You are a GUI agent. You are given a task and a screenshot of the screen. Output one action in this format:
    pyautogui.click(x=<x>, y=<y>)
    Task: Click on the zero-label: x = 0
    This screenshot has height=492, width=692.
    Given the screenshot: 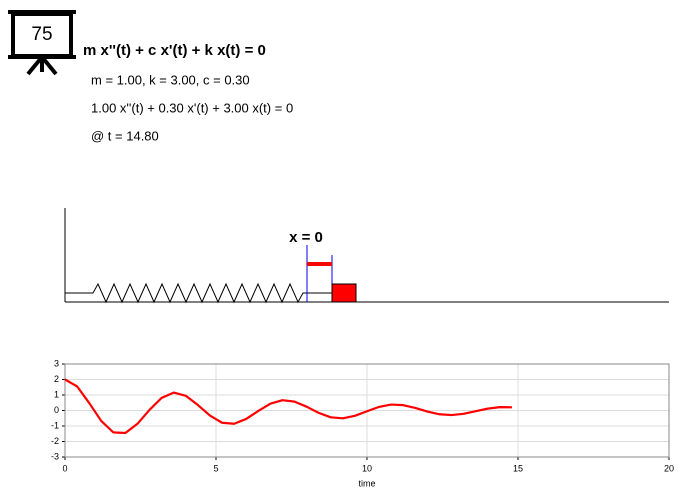 What is the action you would take?
    pyautogui.click(x=306, y=237)
    